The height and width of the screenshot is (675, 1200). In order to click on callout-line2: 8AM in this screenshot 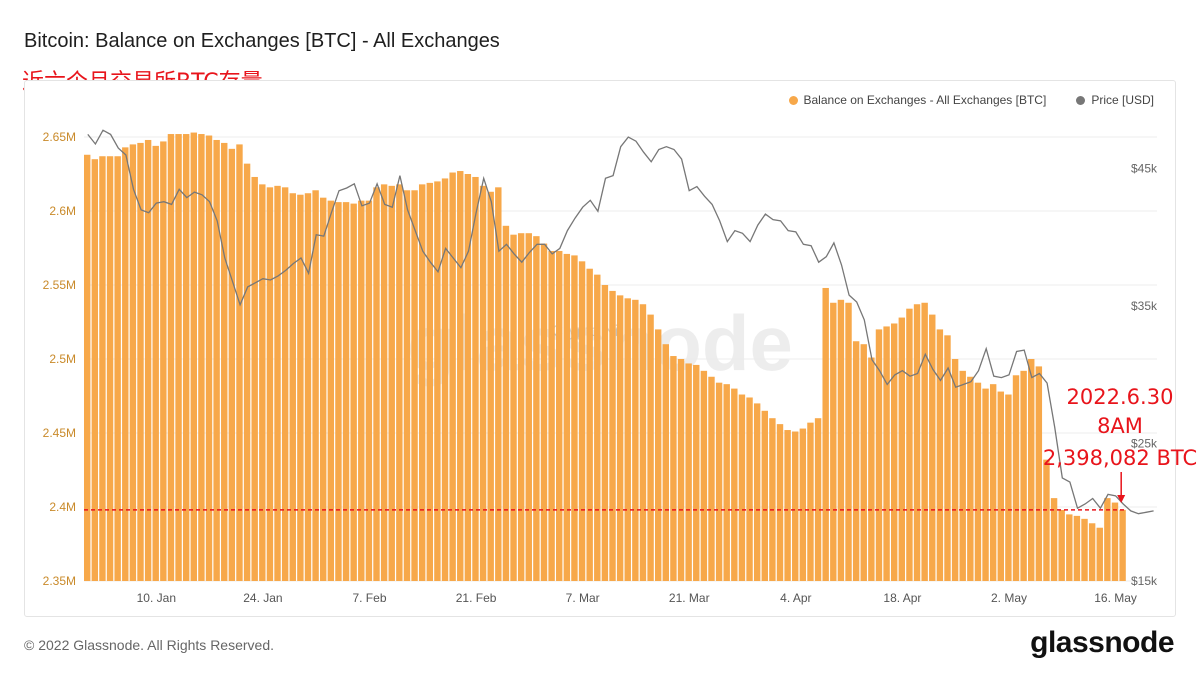, I will do `click(1120, 426)`.